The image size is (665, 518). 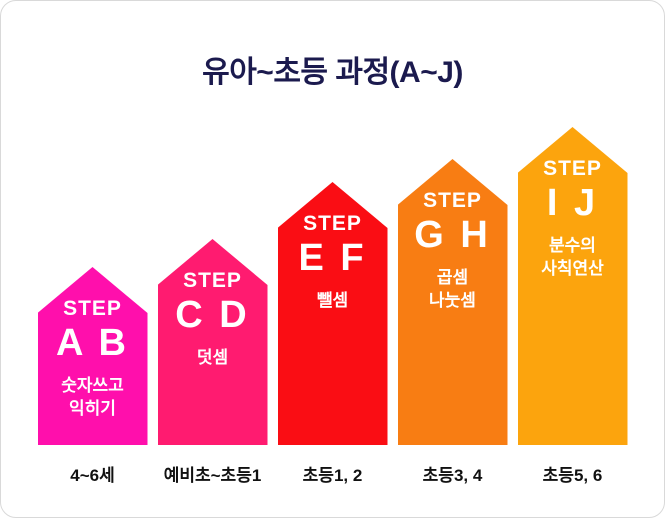 I want to click on step-column-cd: STEP C D 덧셈 예비초~초등1, so click(x=212, y=362).